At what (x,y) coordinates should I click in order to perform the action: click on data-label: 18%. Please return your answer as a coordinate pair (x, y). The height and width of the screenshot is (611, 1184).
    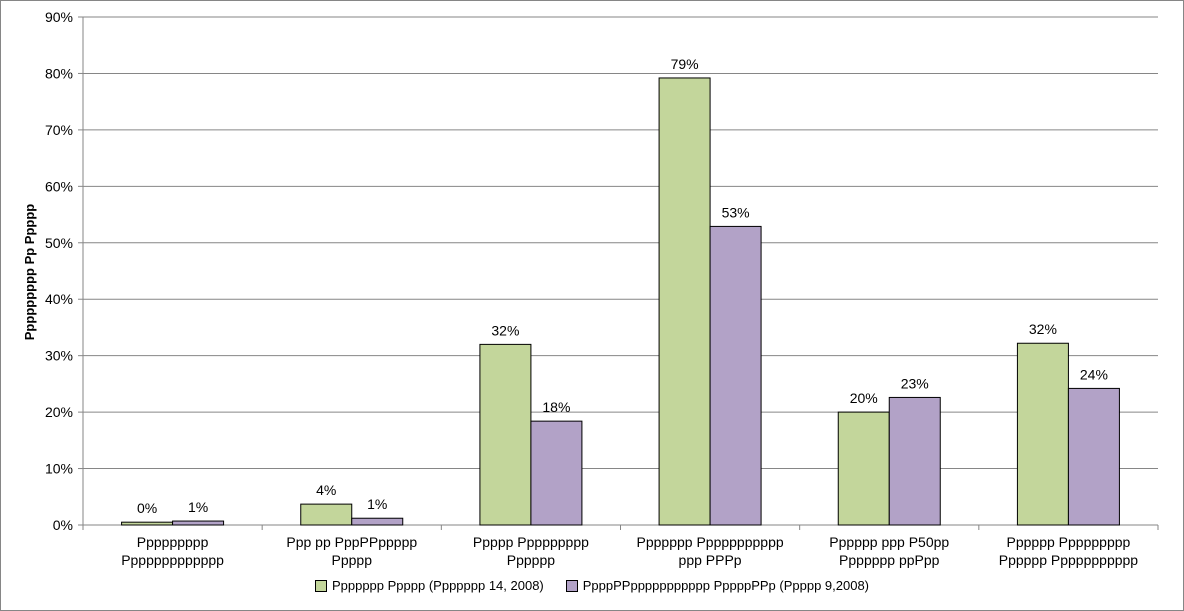
    Looking at the image, I should click on (556, 407).